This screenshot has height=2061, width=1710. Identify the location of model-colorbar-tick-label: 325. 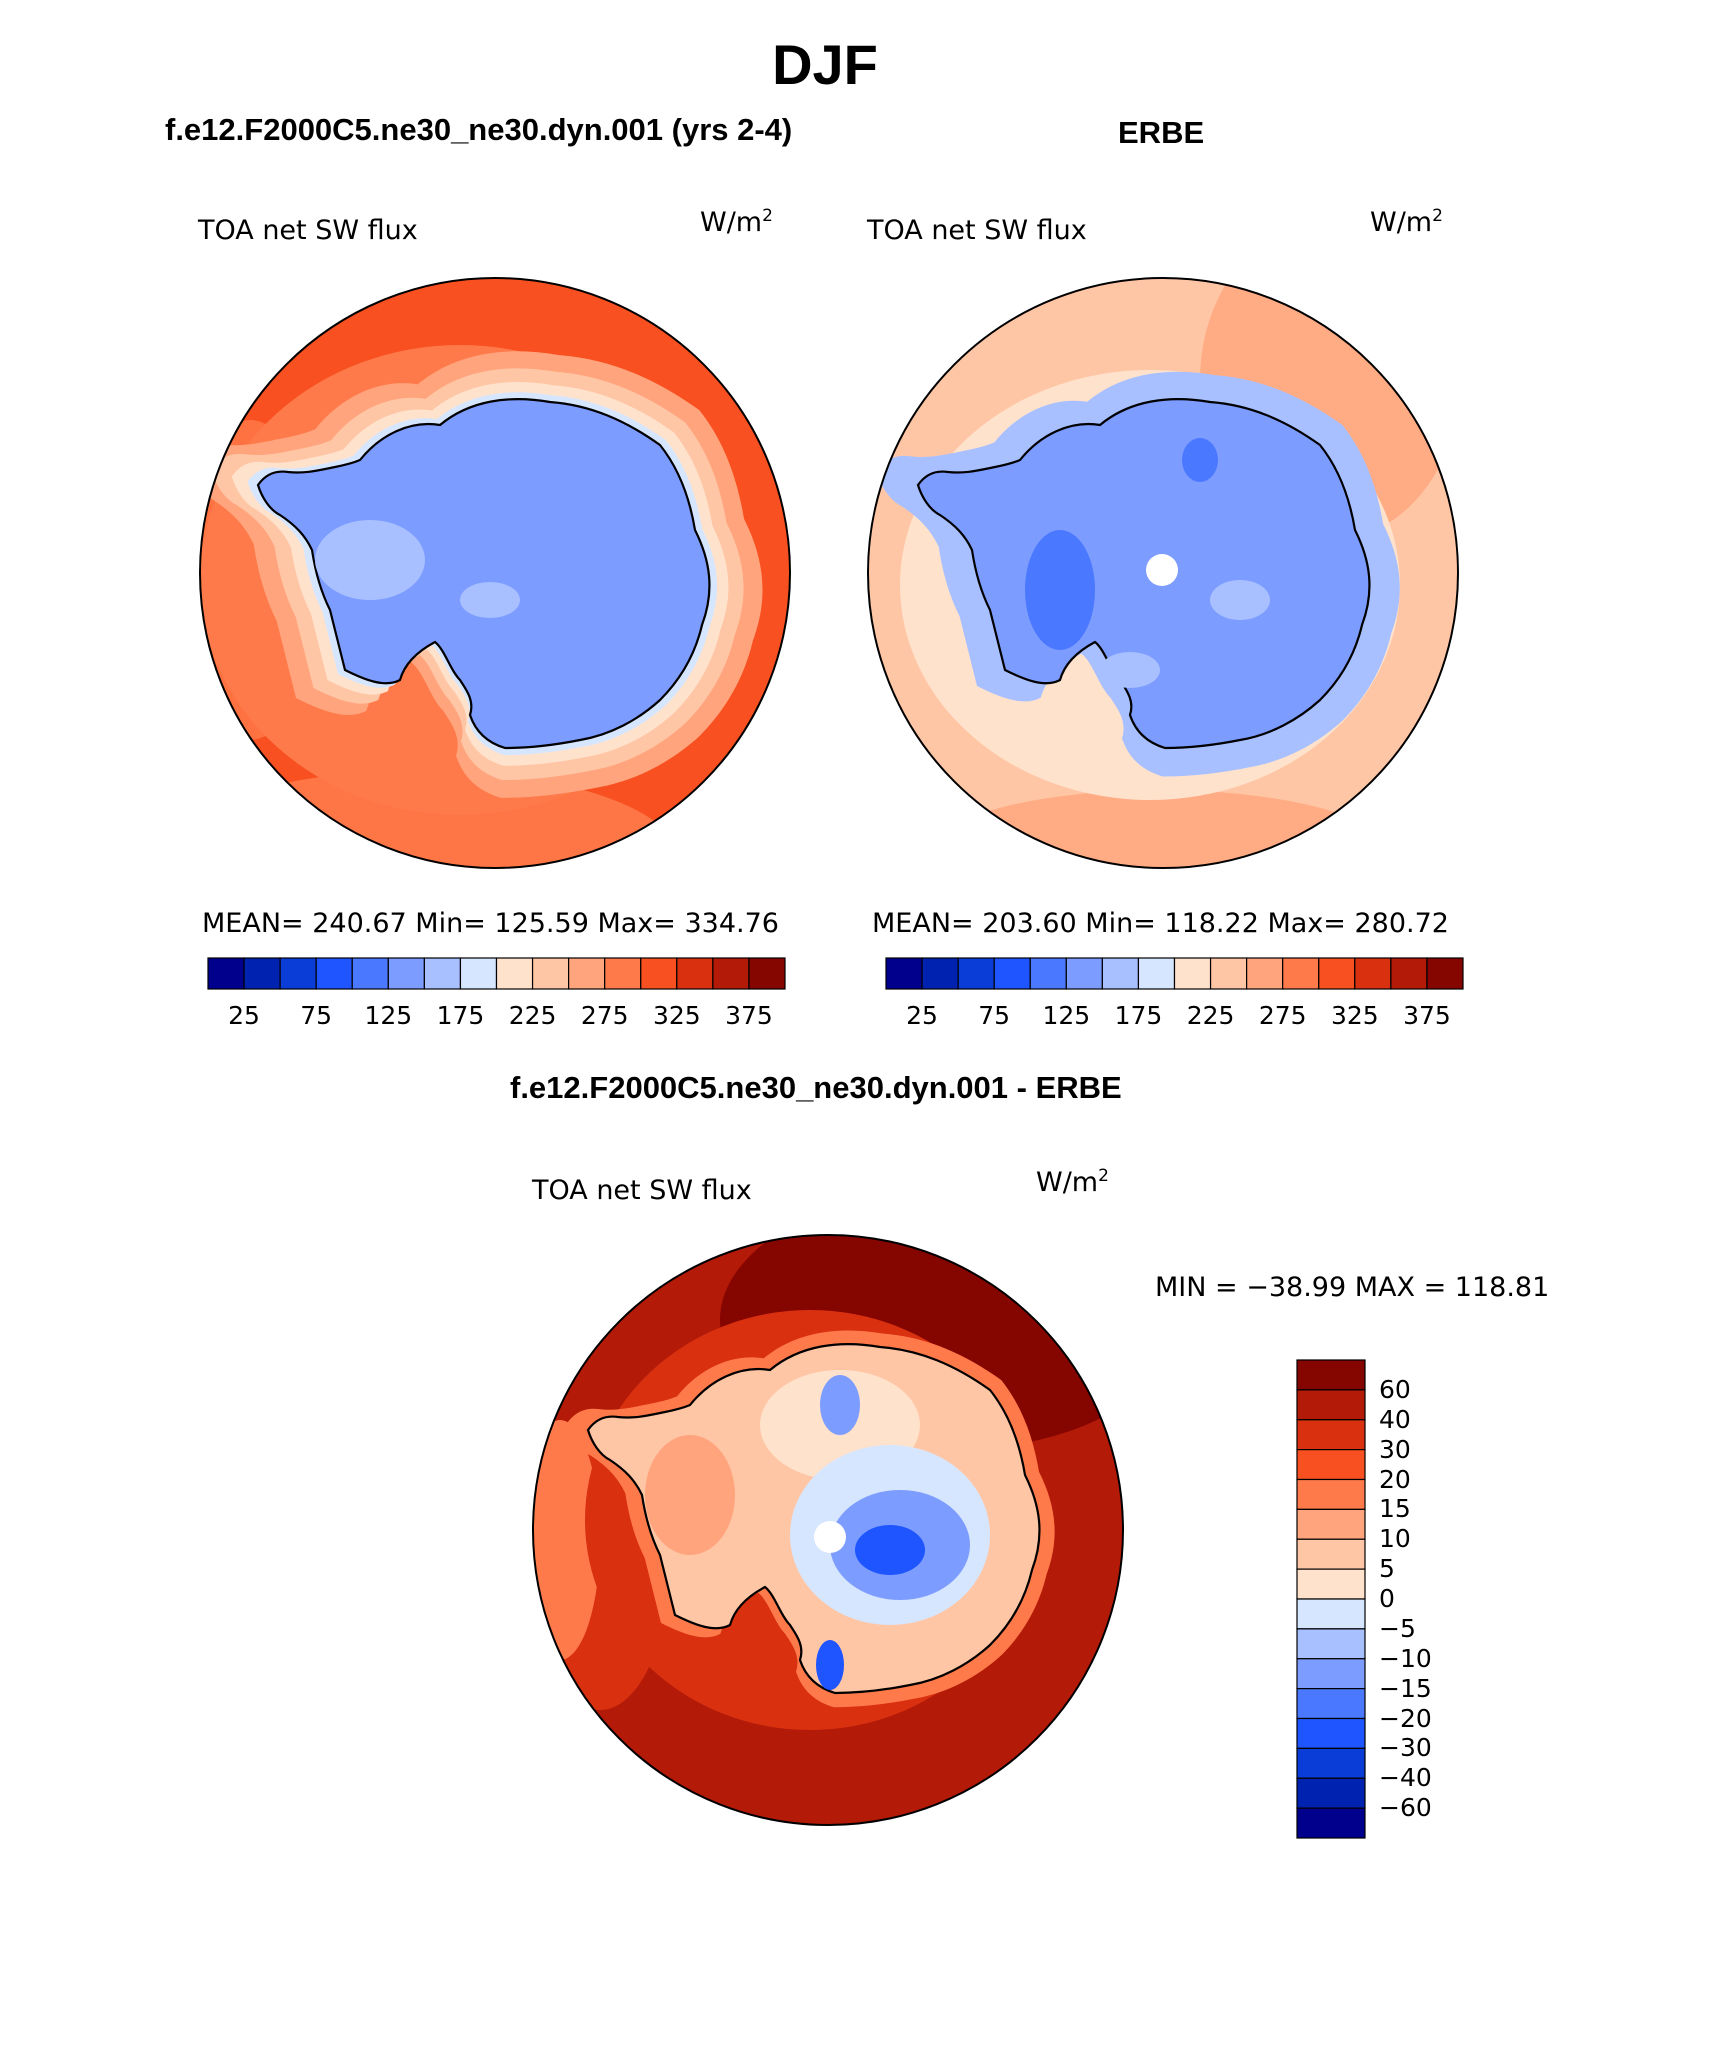
(676, 1015).